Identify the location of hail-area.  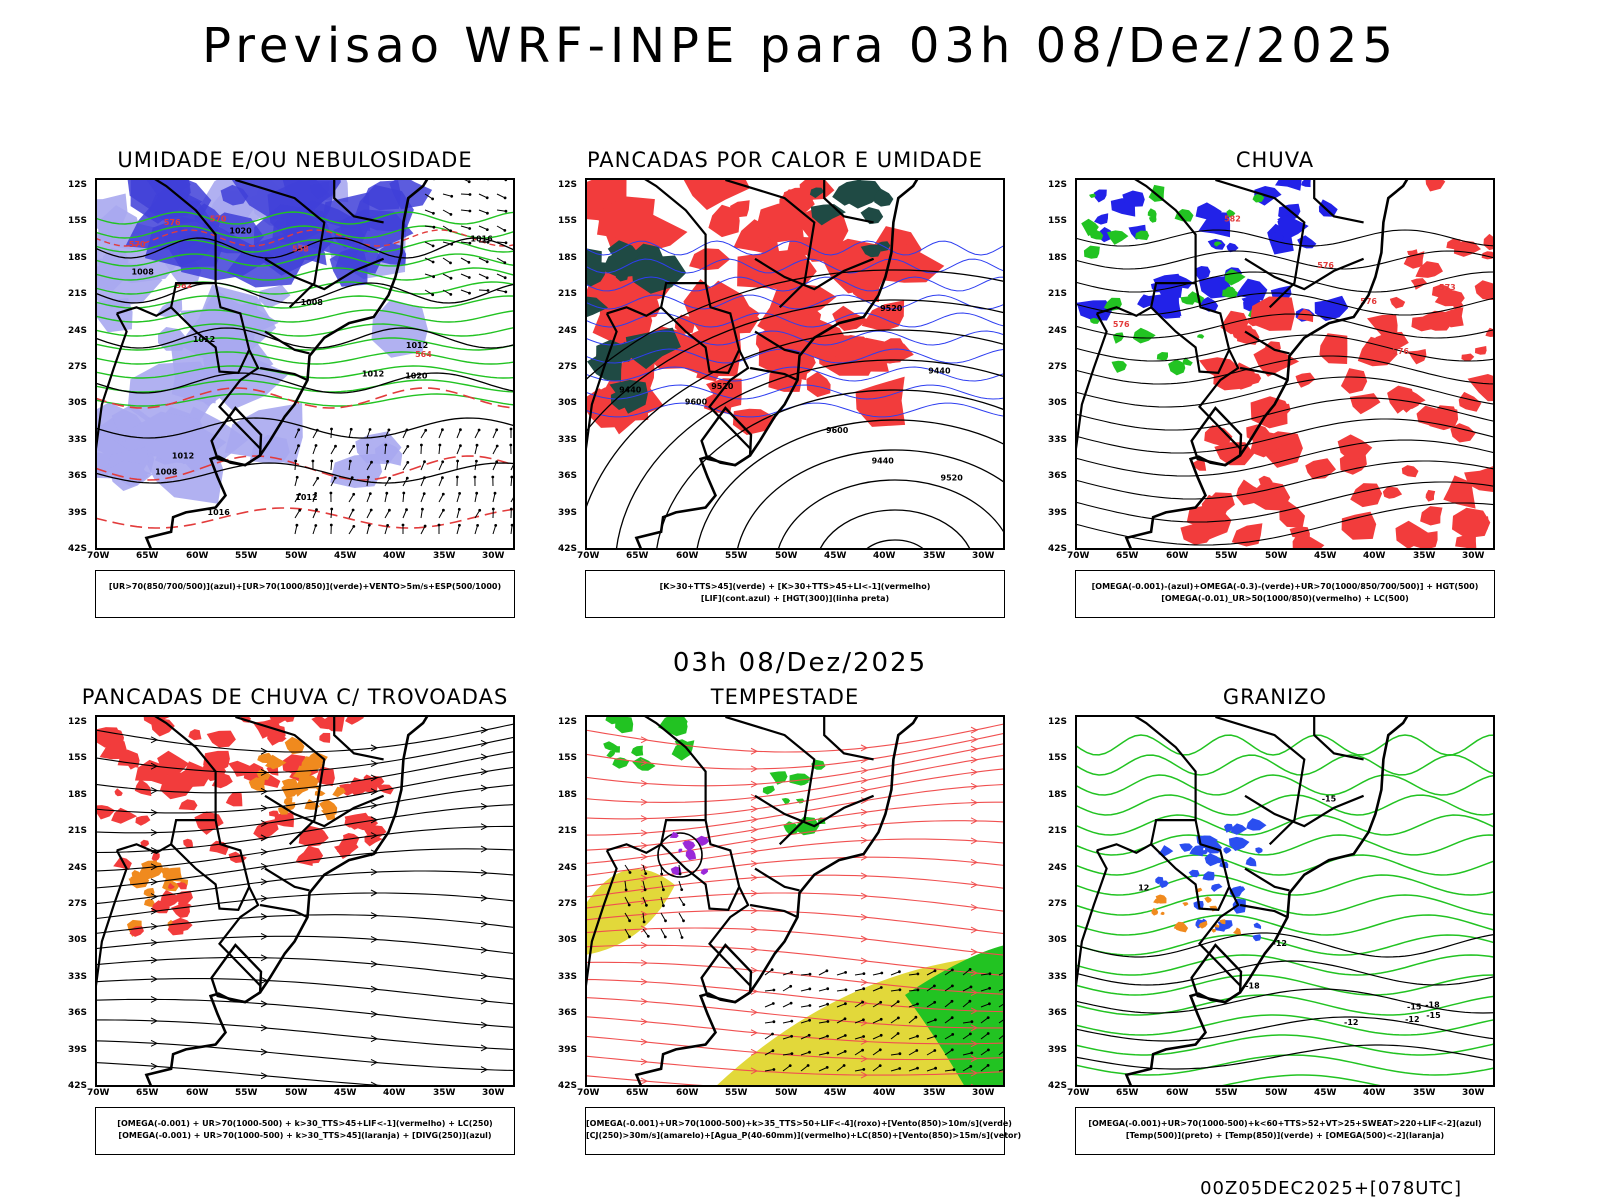
(1256, 824).